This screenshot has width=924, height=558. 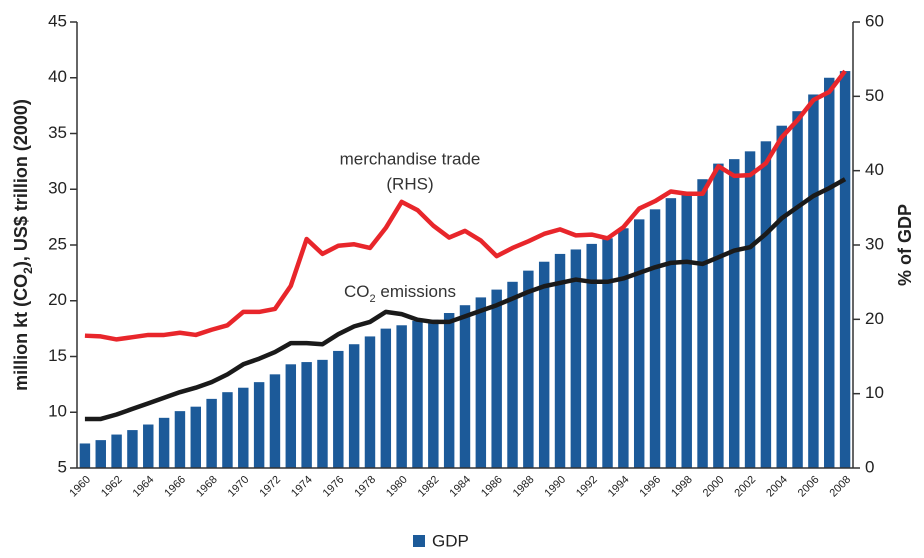 I want to click on y2-tick-label: 40, so click(x=874, y=169).